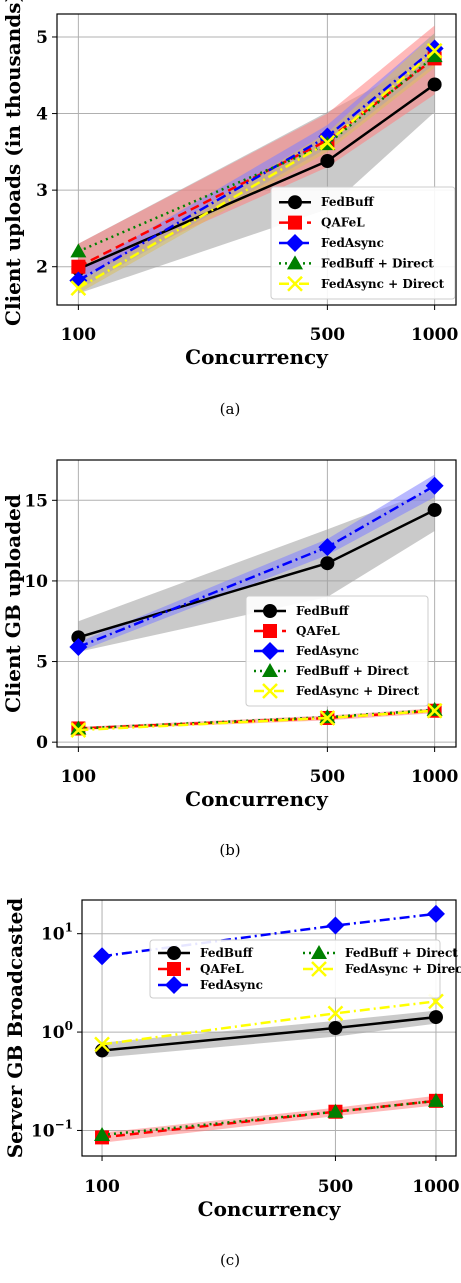 The image size is (461, 1283). I want to click on y-axis-title: Server GB Broadcasted, so click(15, 1028).